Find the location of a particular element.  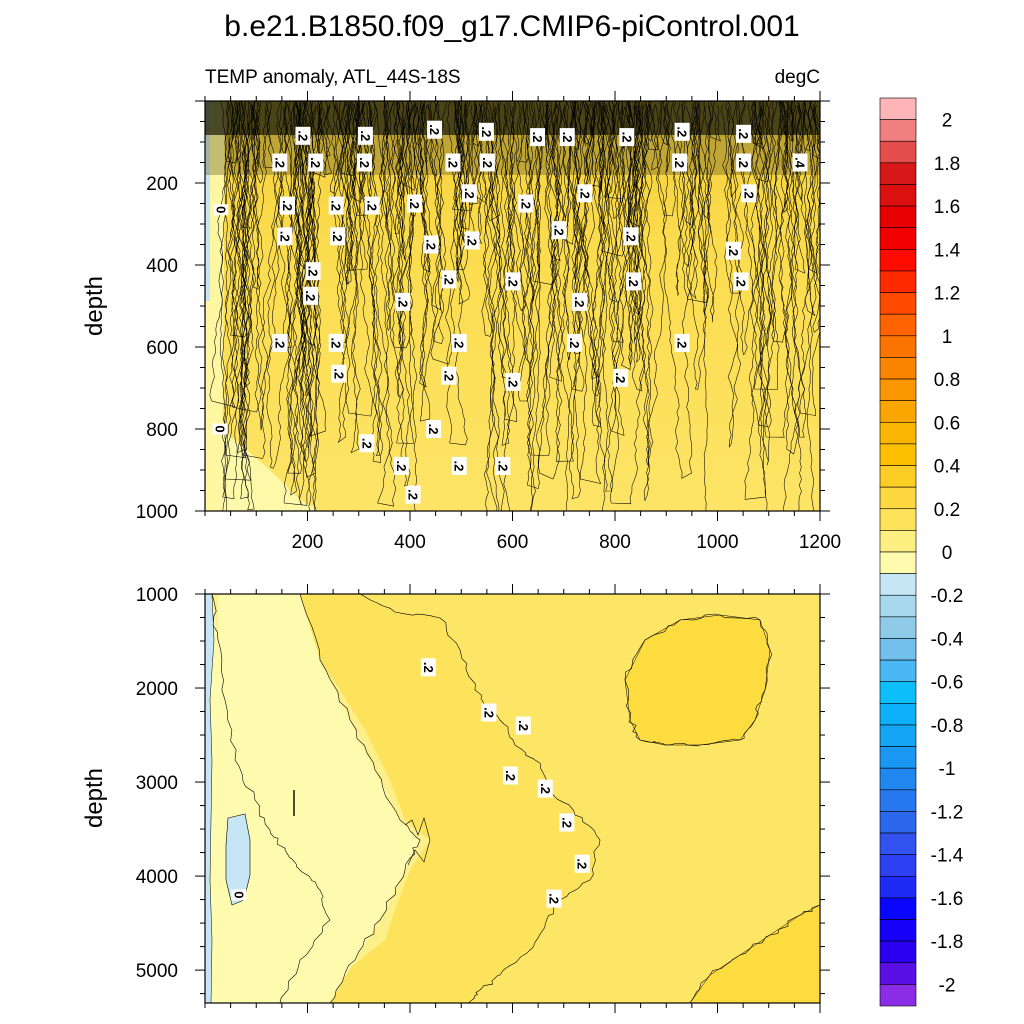

colorbar-label: -0.4 is located at coordinates (947, 639).